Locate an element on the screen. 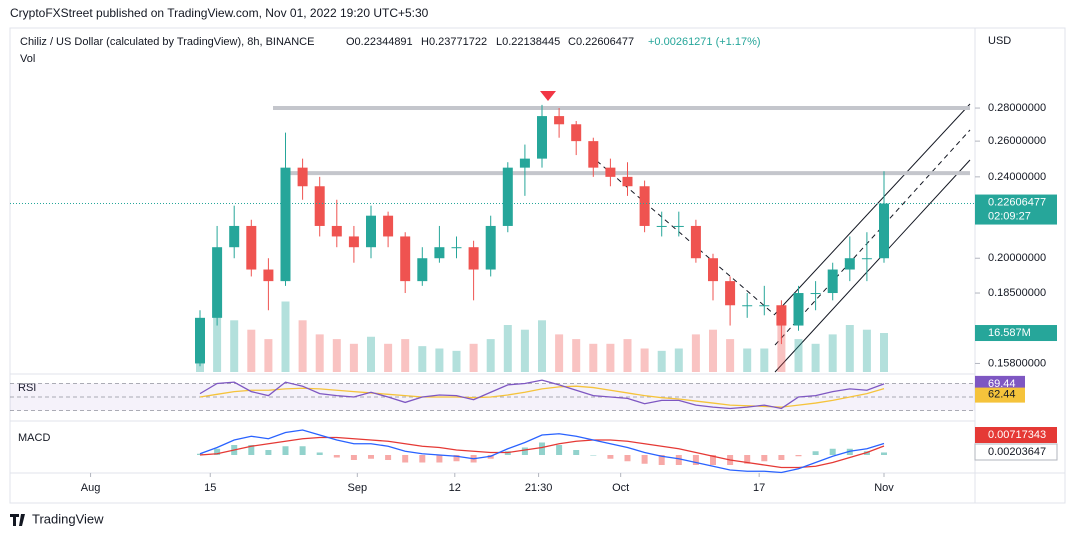 The height and width of the screenshot is (537, 1077). volume-label: 16.587M is located at coordinates (1009, 333).